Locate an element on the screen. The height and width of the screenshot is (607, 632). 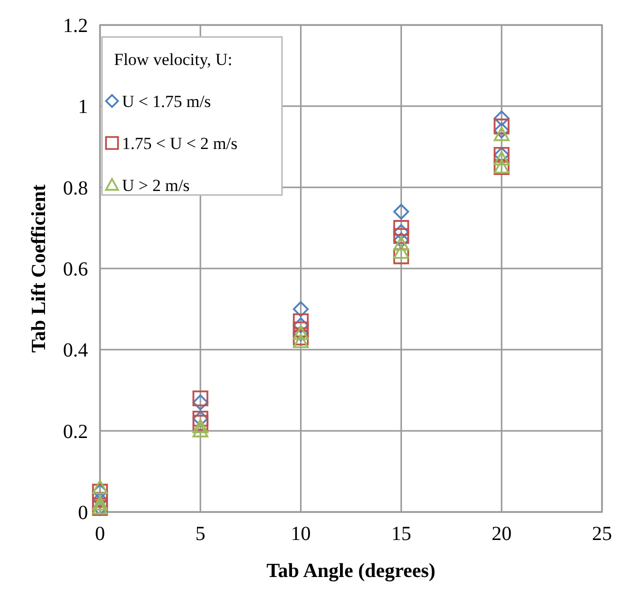
legend-label: 1.75 < U < 2 m/s is located at coordinates (180, 143).